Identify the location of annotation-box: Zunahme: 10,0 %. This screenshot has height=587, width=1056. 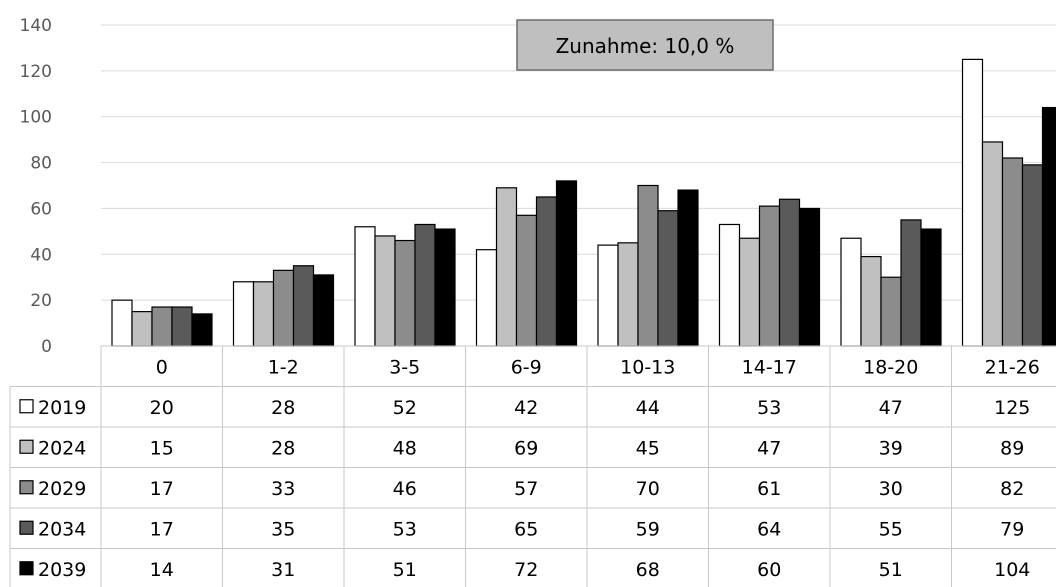
(645, 45).